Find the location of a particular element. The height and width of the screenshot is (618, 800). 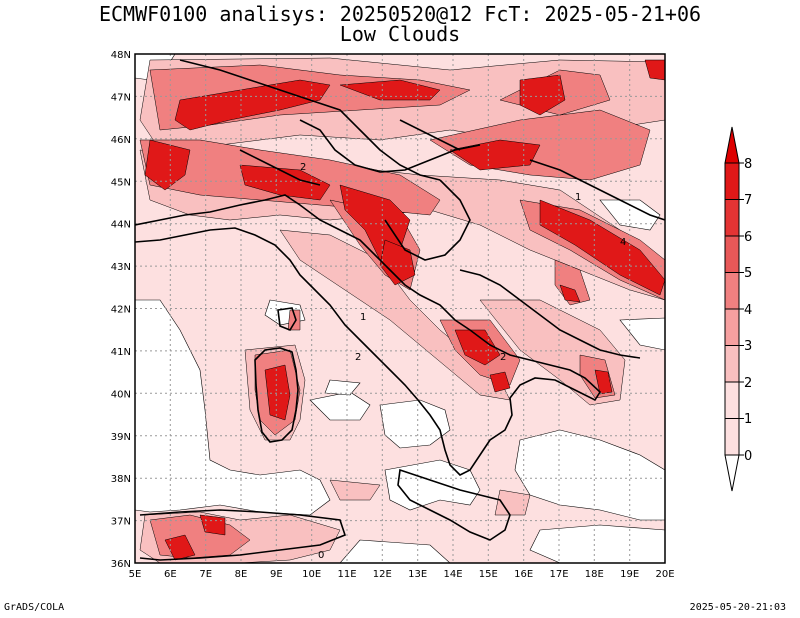

colorbar-label: 4 is located at coordinates (748, 310).